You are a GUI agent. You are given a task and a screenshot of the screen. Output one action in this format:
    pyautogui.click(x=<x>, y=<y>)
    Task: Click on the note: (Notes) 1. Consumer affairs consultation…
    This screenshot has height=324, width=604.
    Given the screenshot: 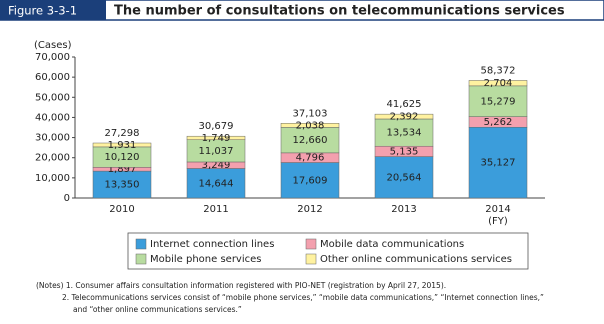 What is the action you would take?
    pyautogui.click(x=241, y=285)
    